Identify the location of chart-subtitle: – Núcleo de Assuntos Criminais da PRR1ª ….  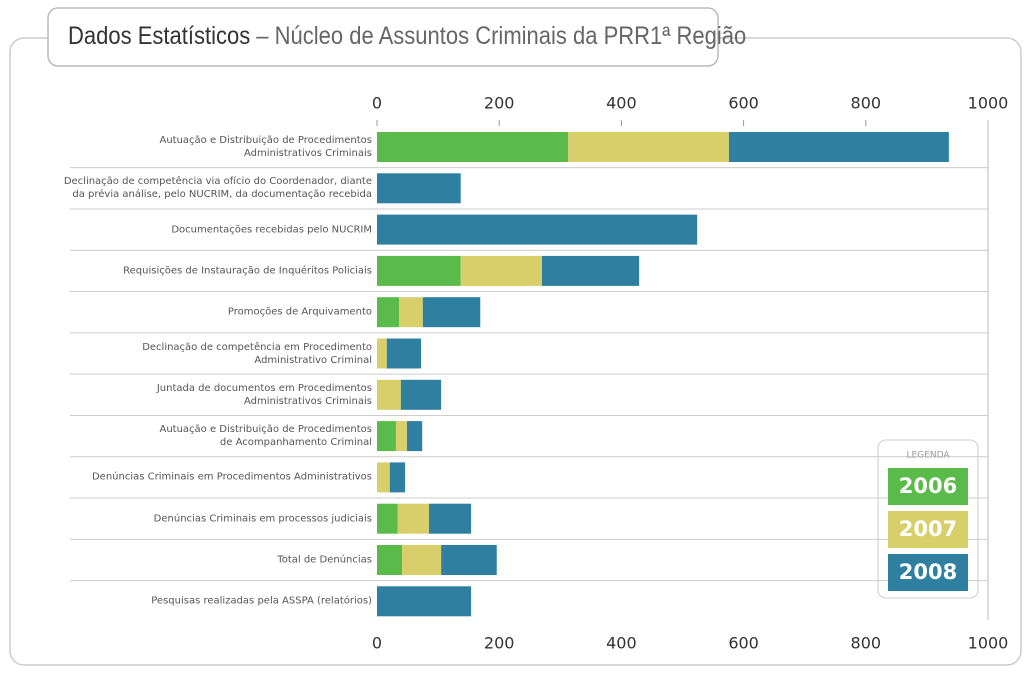
(501, 36).